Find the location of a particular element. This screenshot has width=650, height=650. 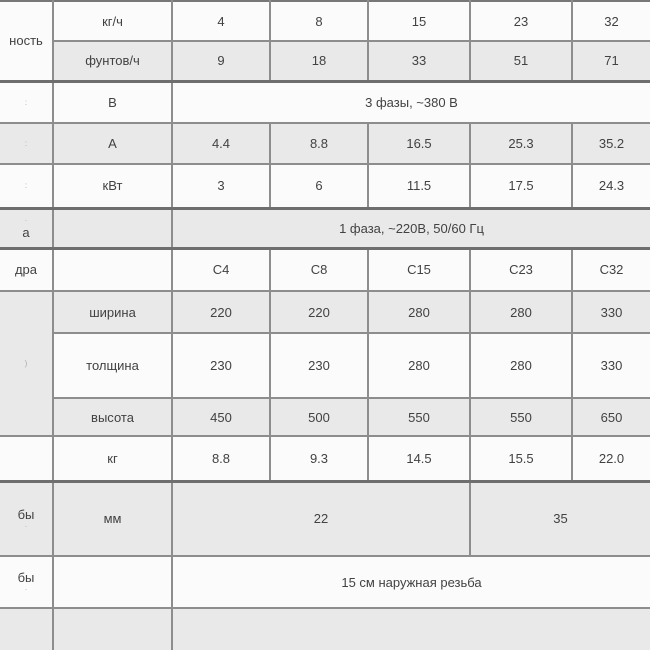

span-cell-phase: 1 фаза, ~220В, 50/60 Гц is located at coordinates (410, 227).